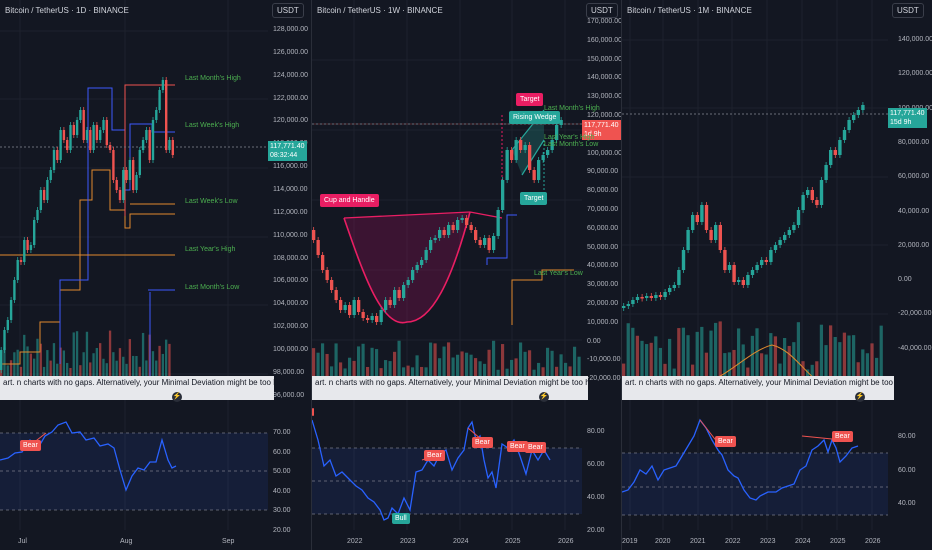  I want to click on price-tag: 117,771.40 08:32:44, so click(287, 151).